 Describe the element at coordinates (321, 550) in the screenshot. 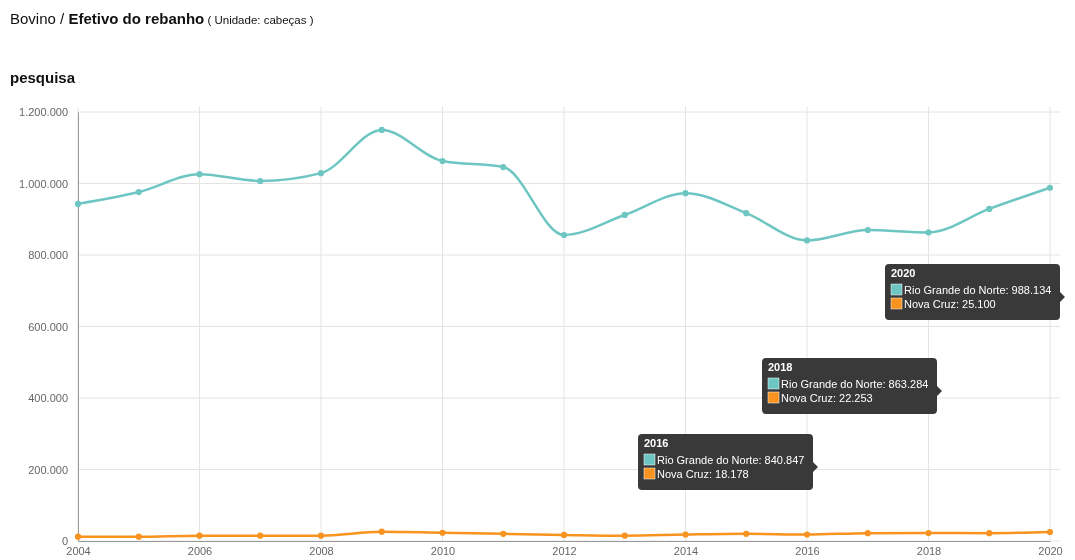

I see `x-tick-label: 2008` at that location.